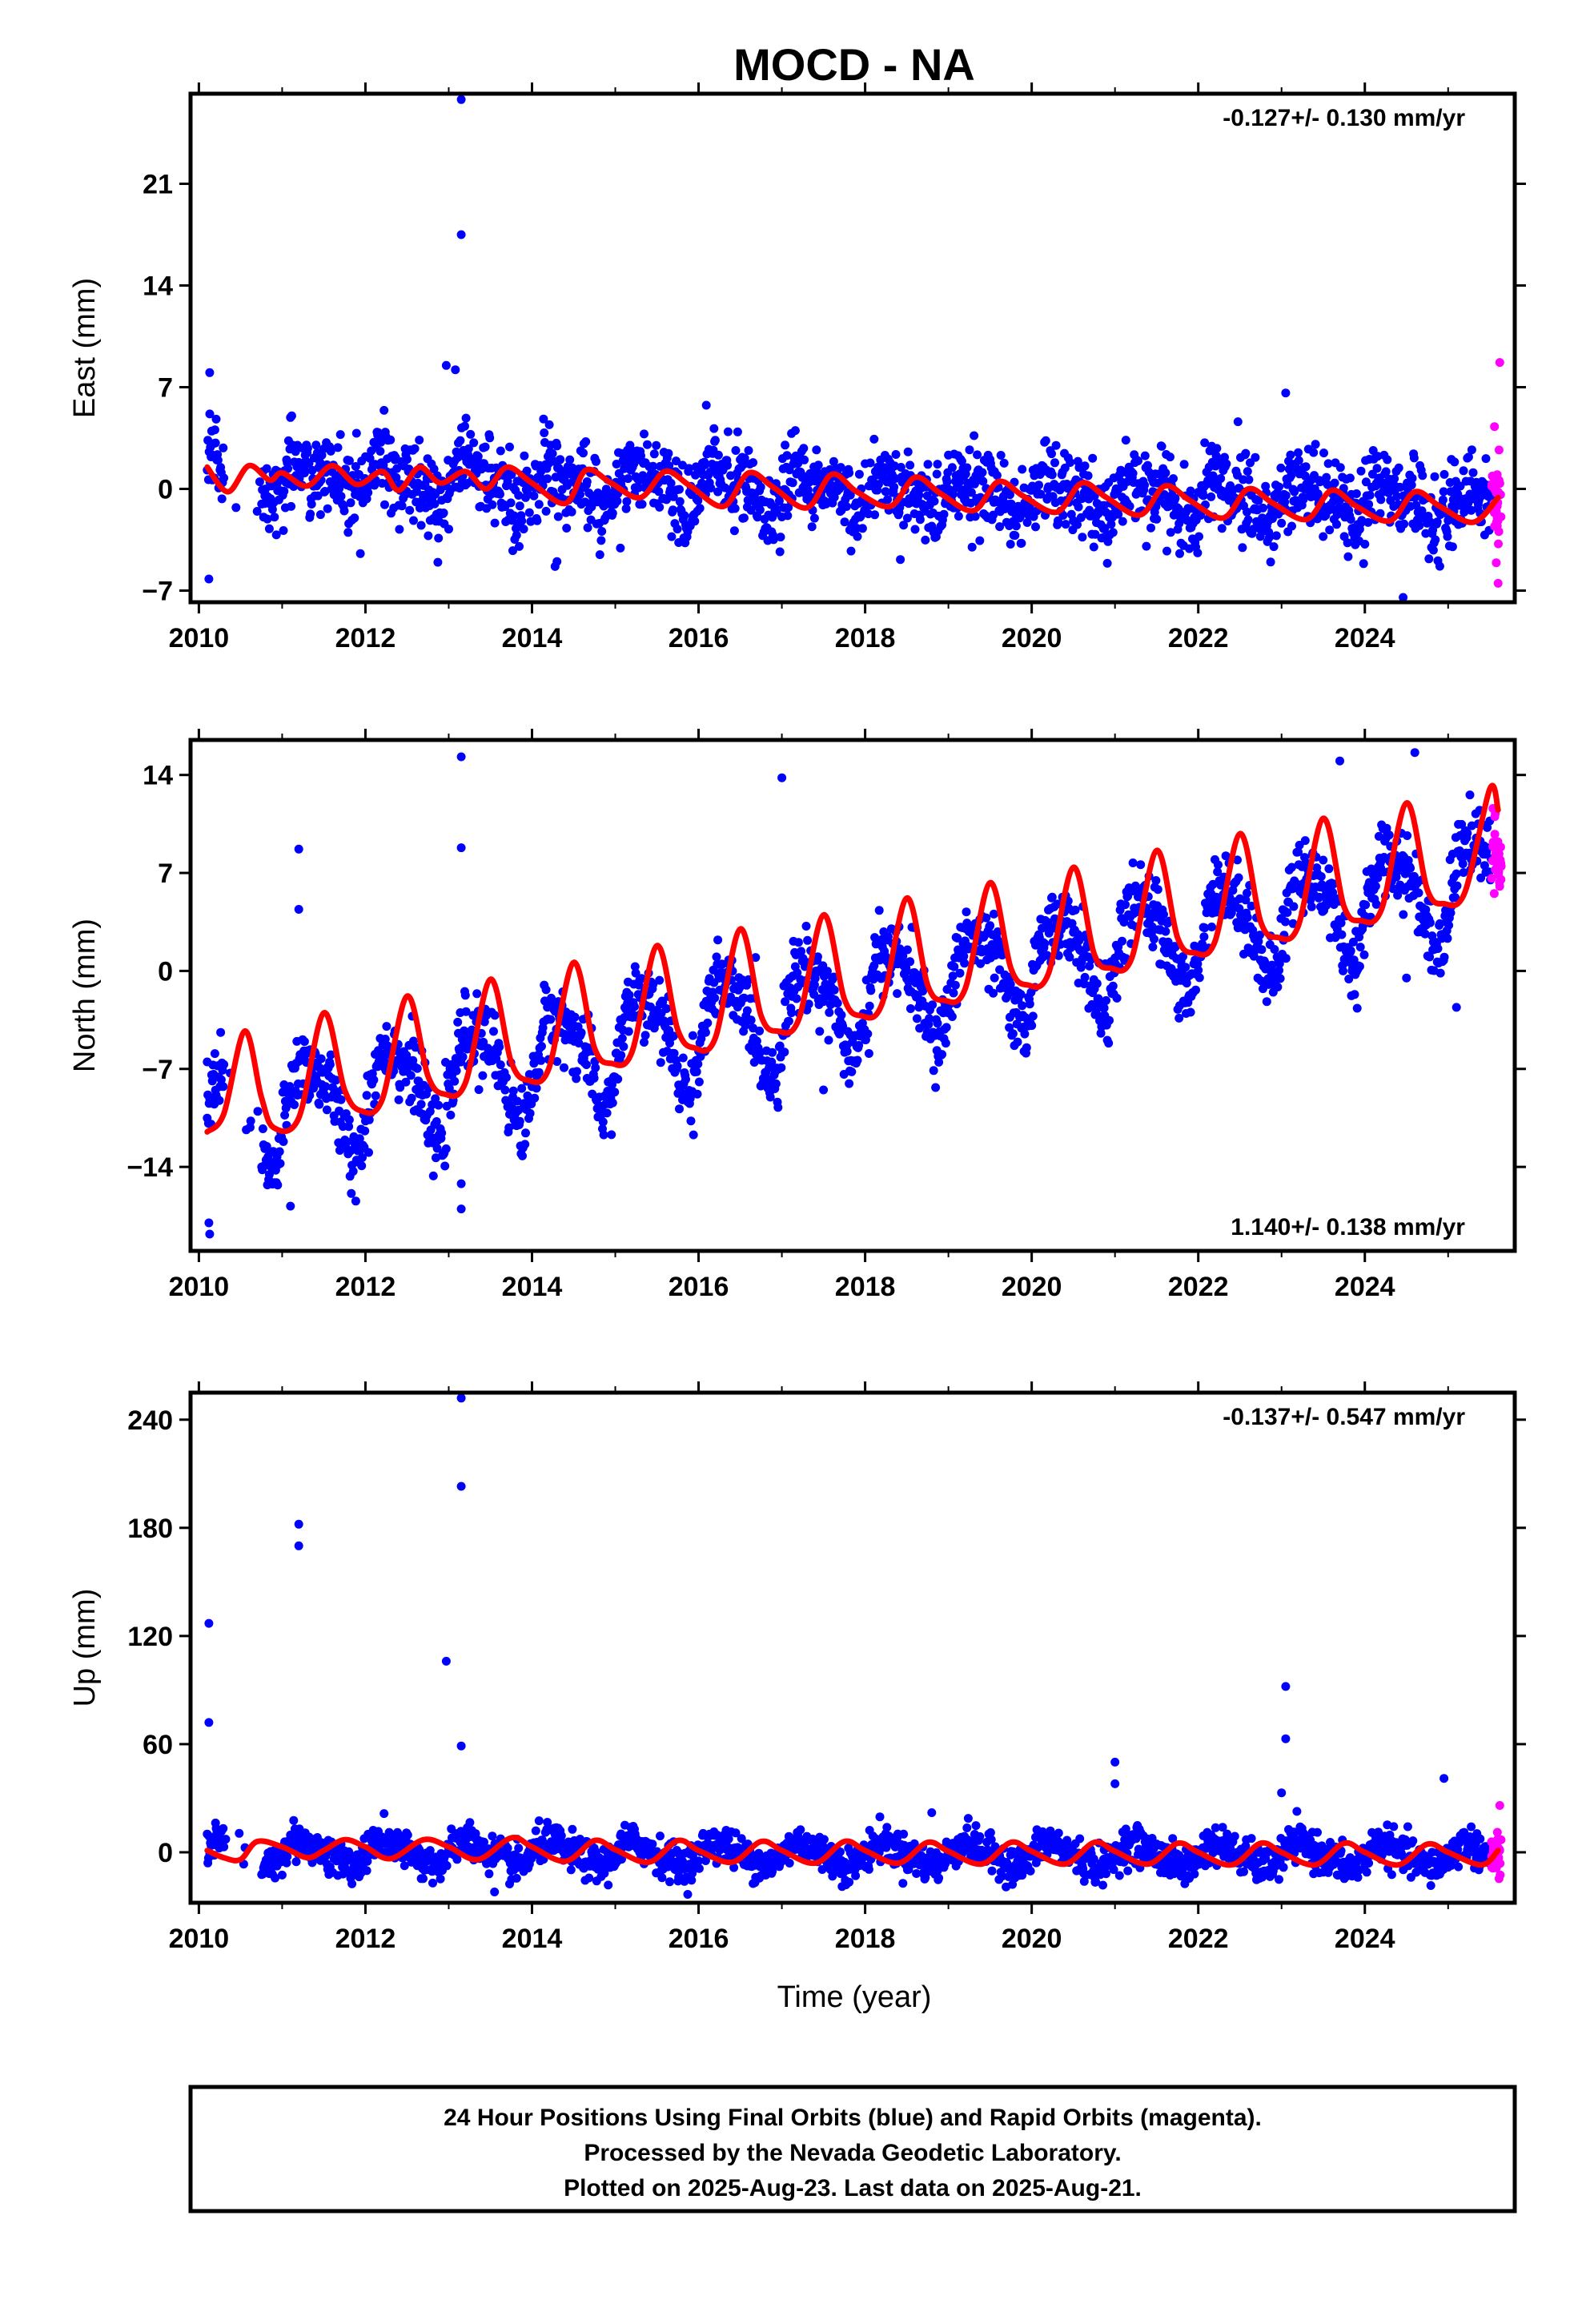  What do you see at coordinates (85, 995) in the screenshot?
I see `north-y-axis-label: North (mm)` at bounding box center [85, 995].